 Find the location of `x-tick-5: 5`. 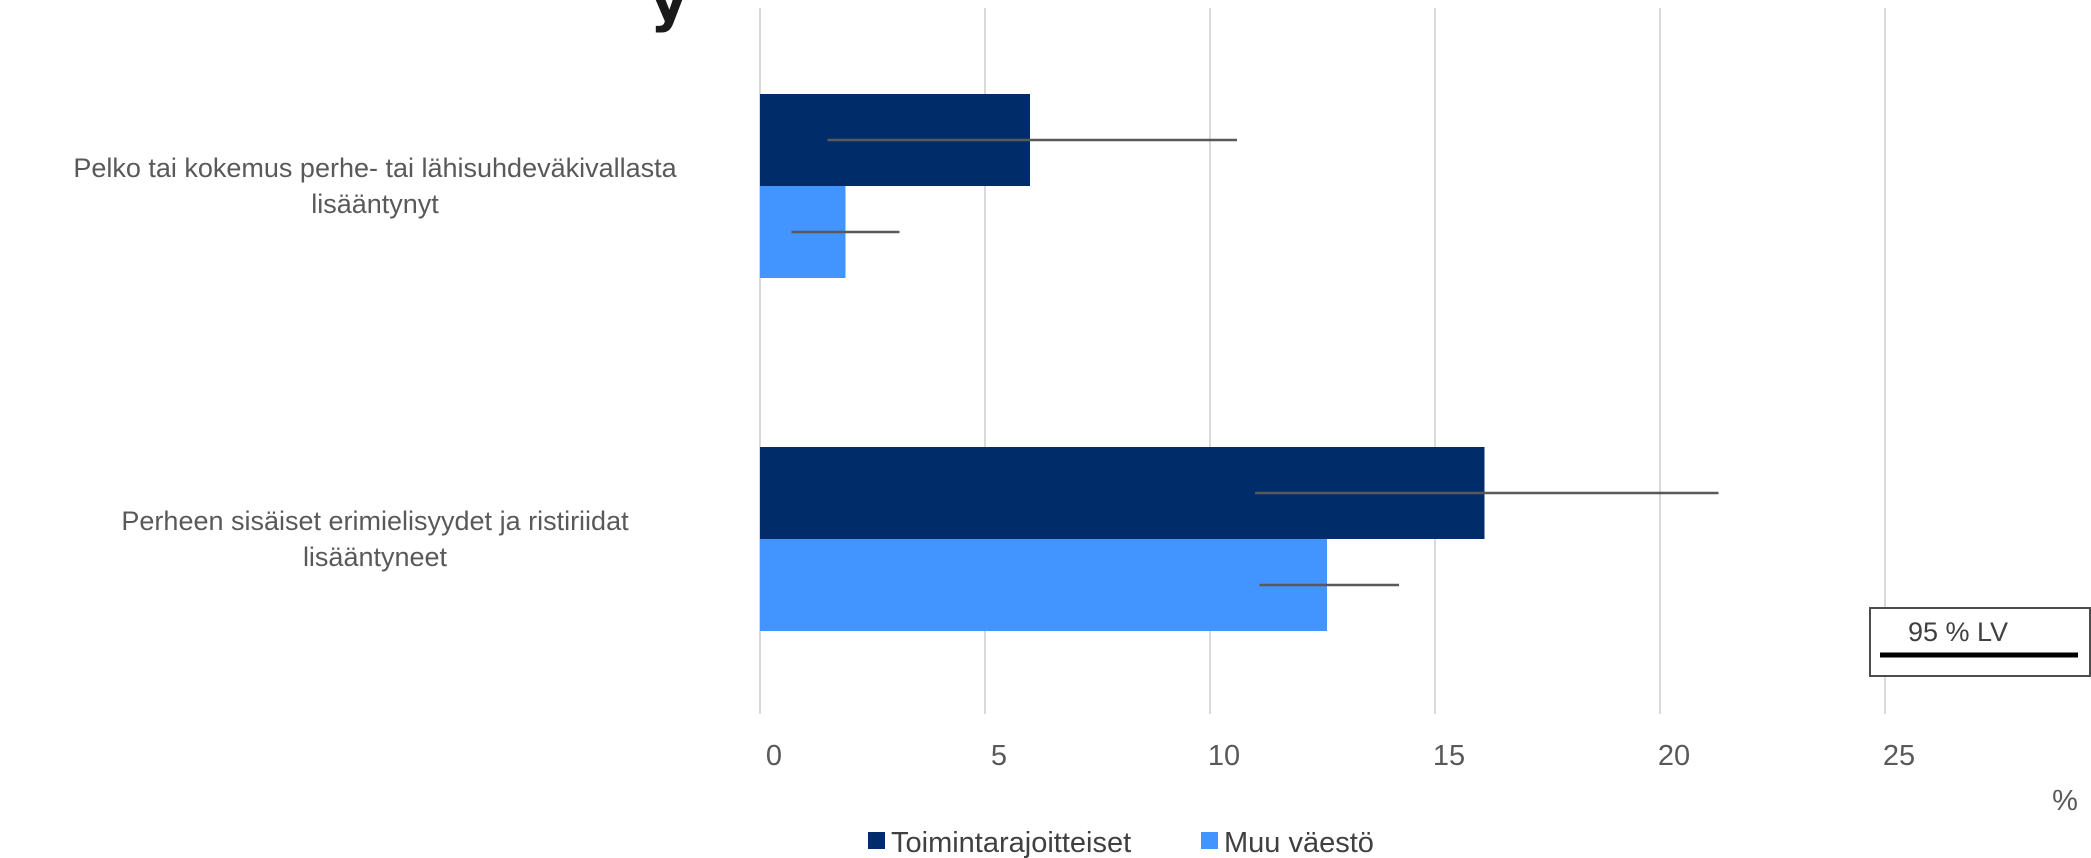

x-tick-5: 5 is located at coordinates (999, 756).